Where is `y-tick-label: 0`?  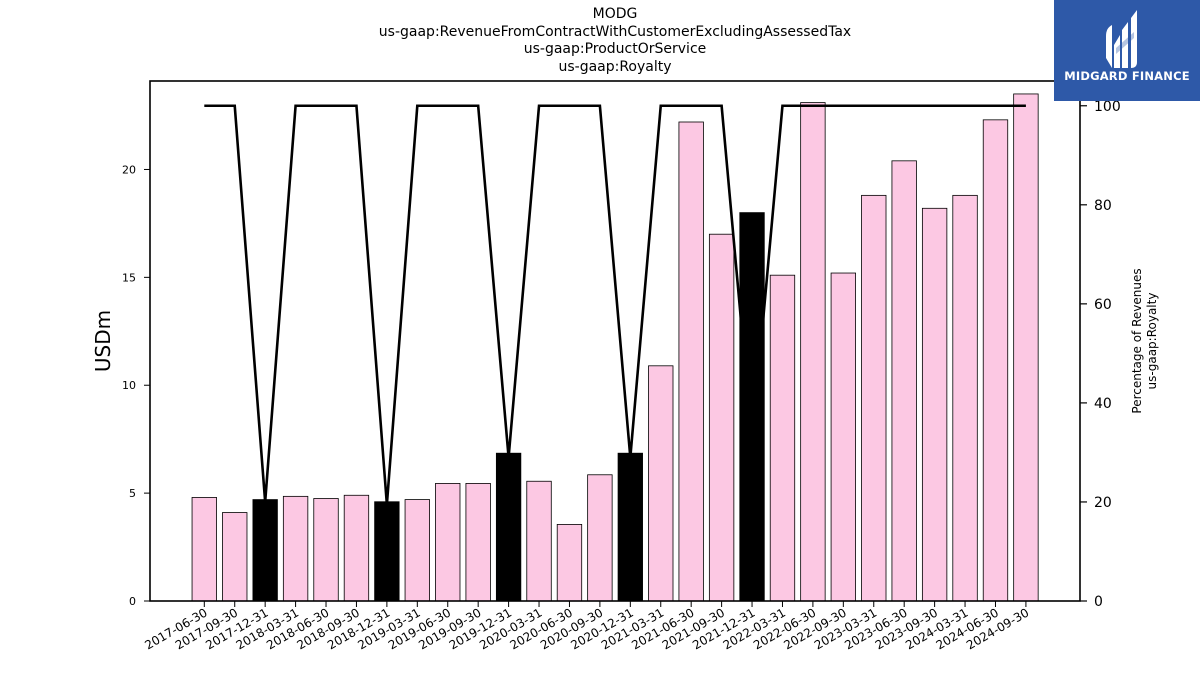
y-tick-label: 0 is located at coordinates (132, 601).